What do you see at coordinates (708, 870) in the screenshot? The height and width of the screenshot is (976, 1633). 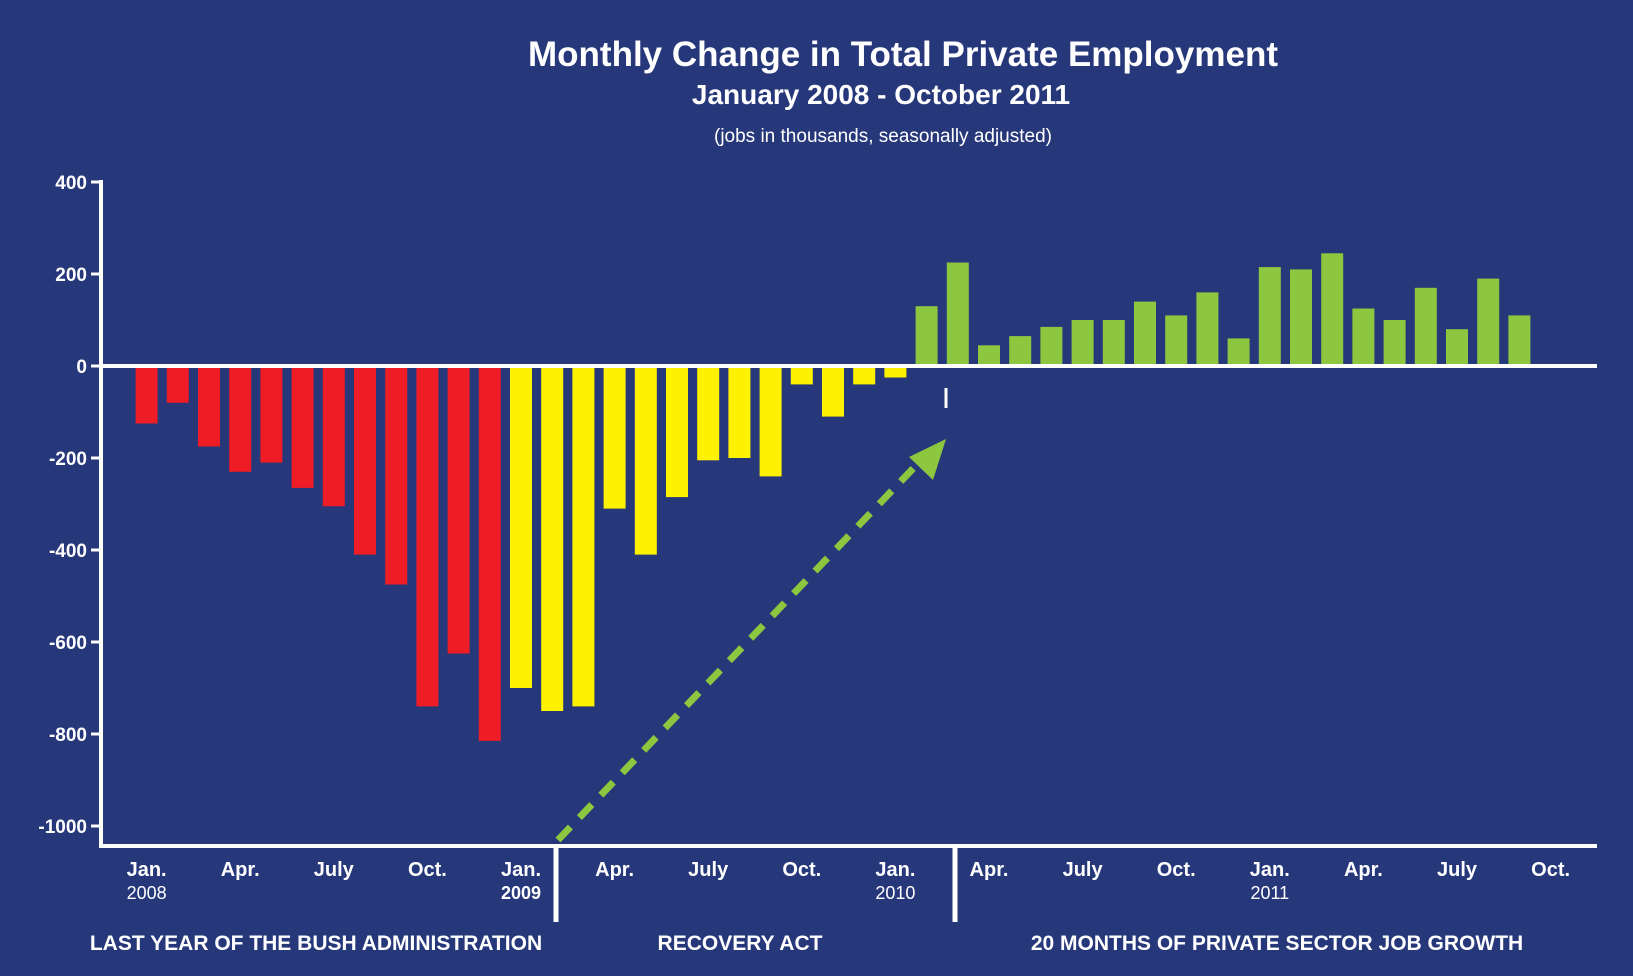 I see `x-tick-label-6: July` at bounding box center [708, 870].